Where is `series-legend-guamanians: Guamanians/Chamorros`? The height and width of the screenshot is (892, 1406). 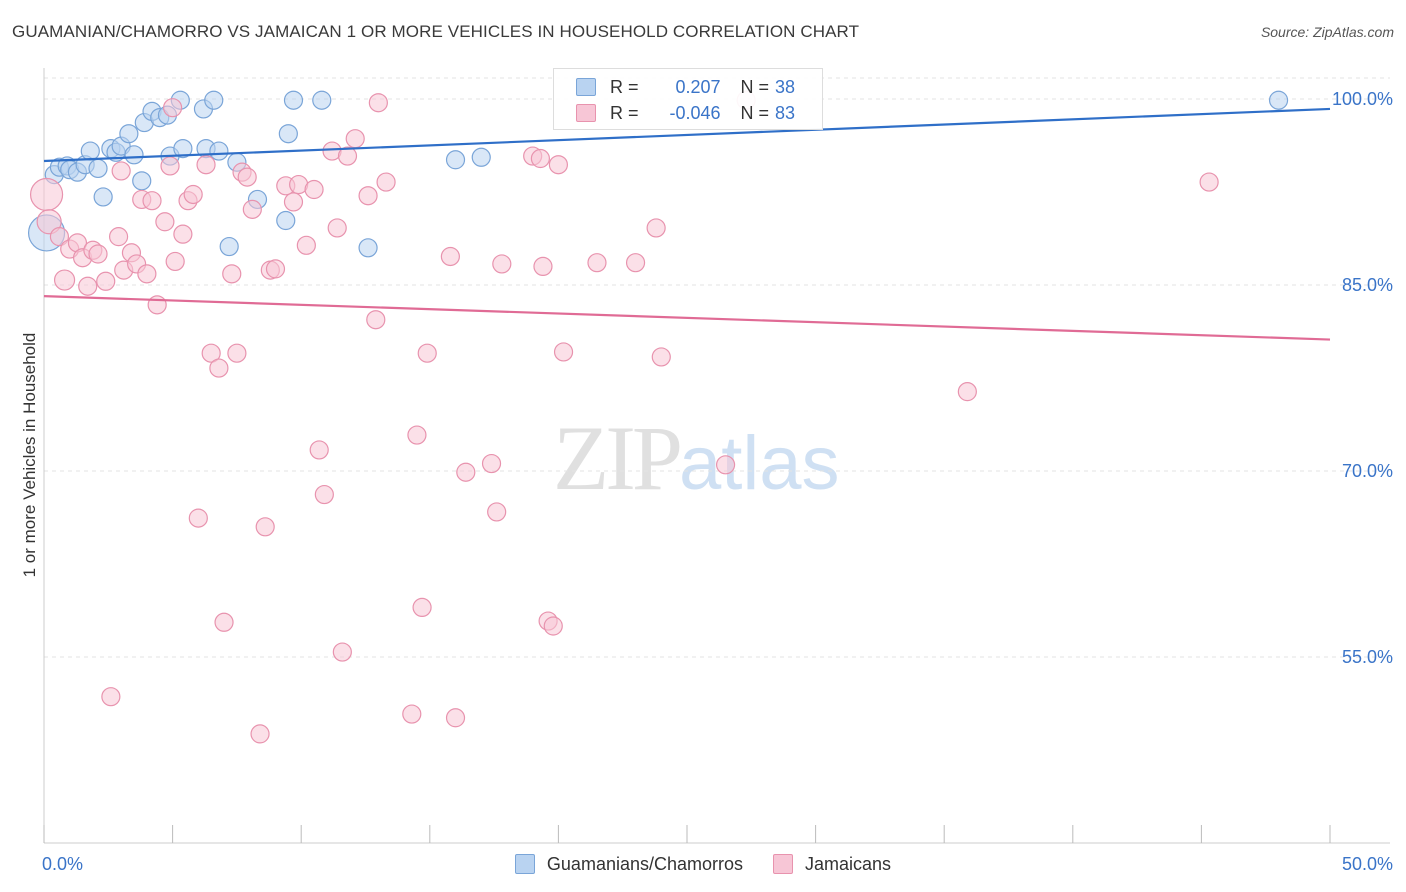 series-legend-guamanians: Guamanians/Chamorros is located at coordinates (629, 864).